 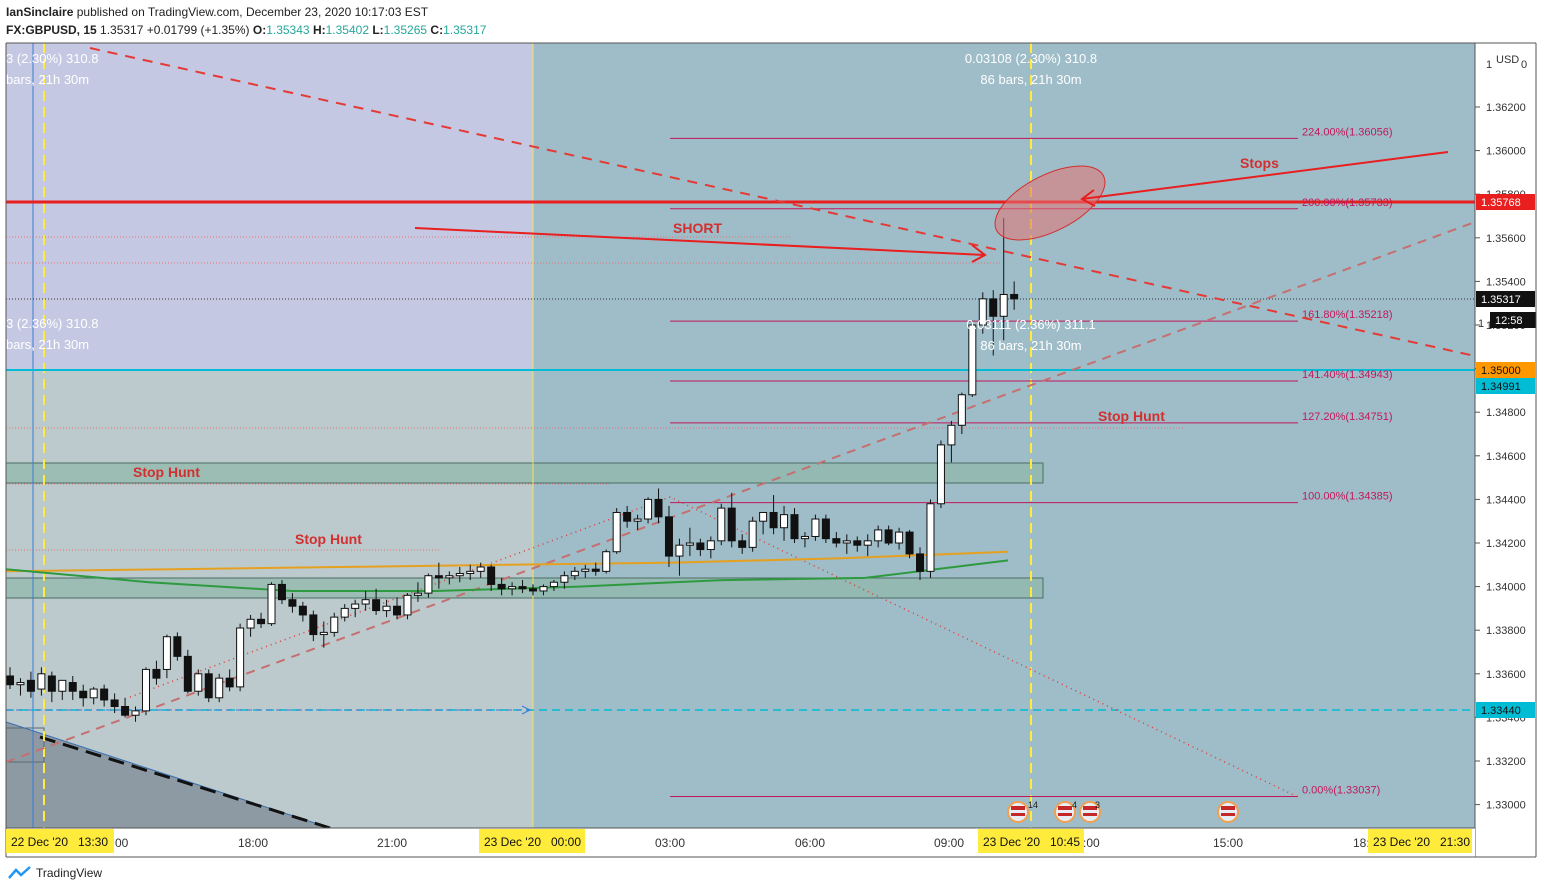 I want to click on short-arrow-line, so click(x=700, y=241).